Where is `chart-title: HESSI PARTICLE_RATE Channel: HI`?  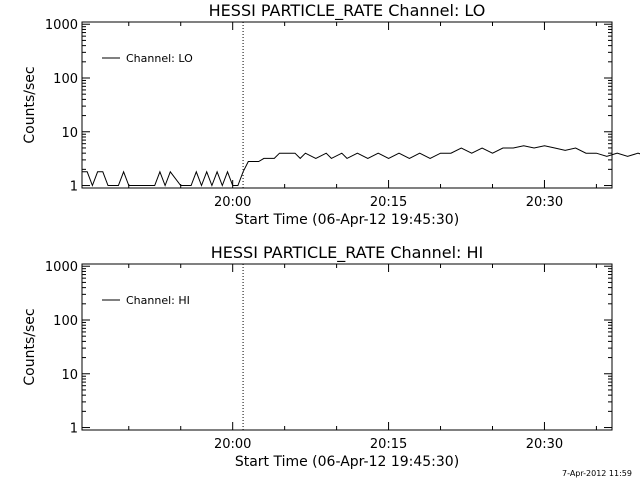
chart-title: HESSI PARTICLE_RATE Channel: HI is located at coordinates (347, 253).